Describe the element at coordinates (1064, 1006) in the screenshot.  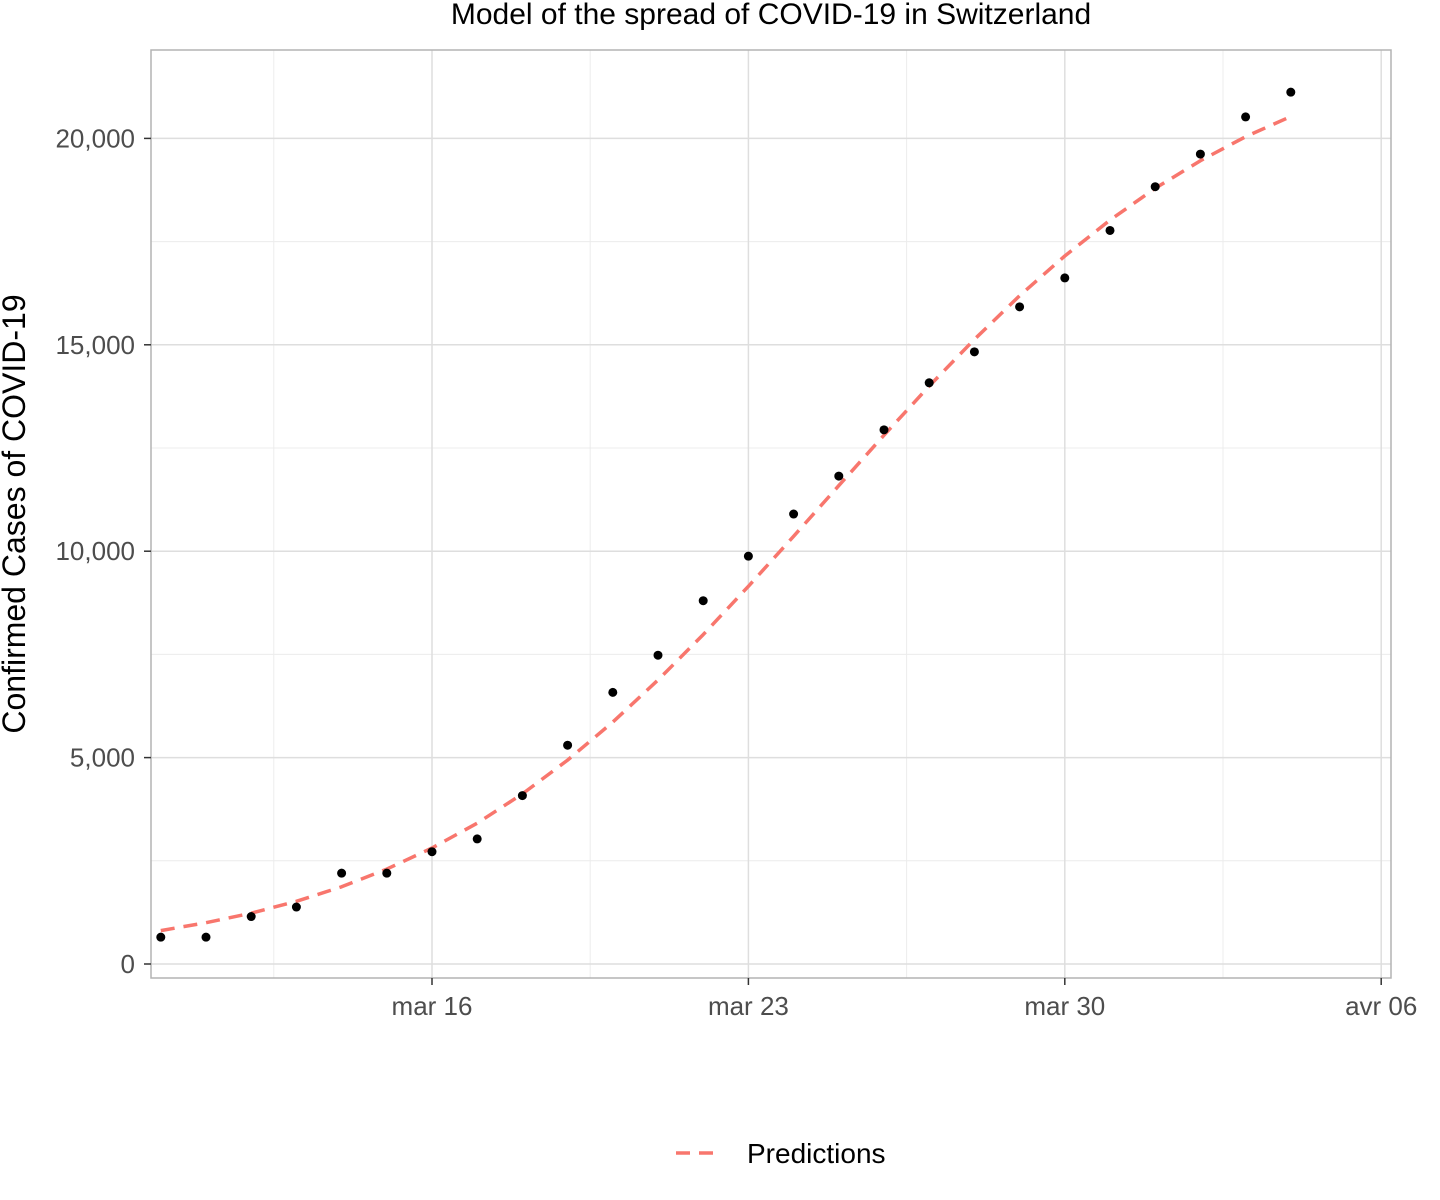
I see `x-tick-label: mar 30` at that location.